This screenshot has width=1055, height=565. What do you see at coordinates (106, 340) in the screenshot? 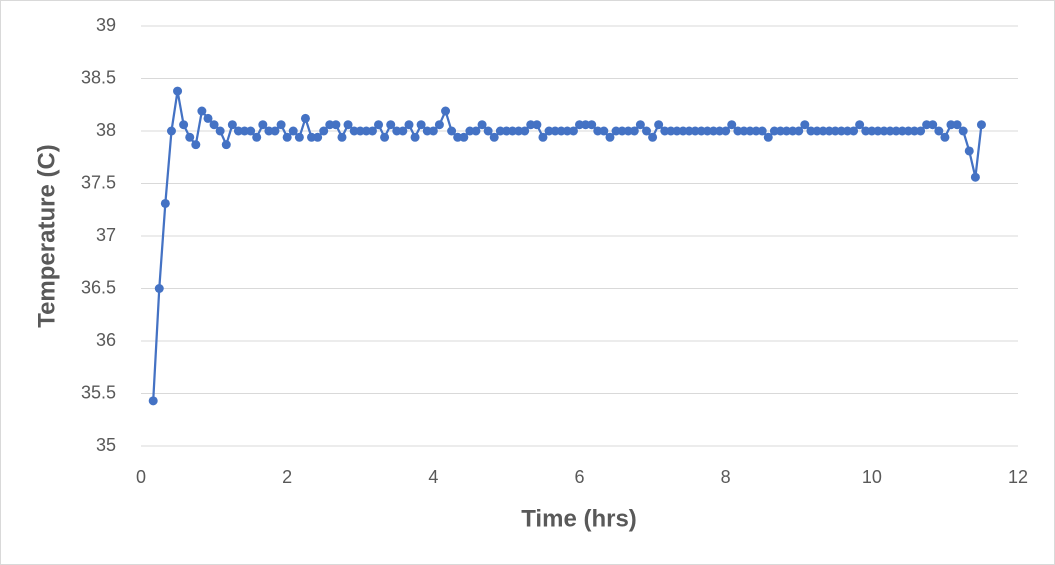
I see `y-tick-label: 36` at bounding box center [106, 340].